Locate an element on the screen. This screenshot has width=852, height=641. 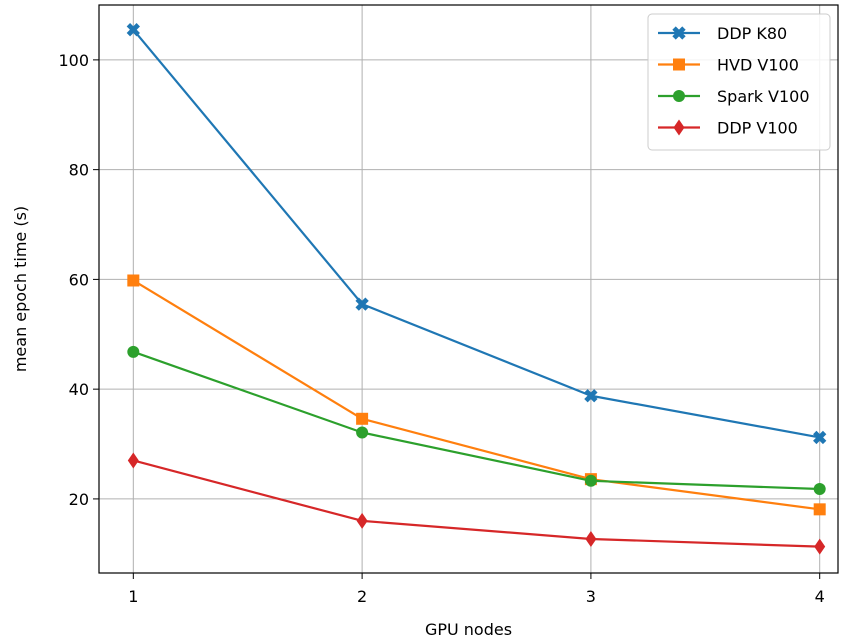
series-line is located at coordinates (476, 503).